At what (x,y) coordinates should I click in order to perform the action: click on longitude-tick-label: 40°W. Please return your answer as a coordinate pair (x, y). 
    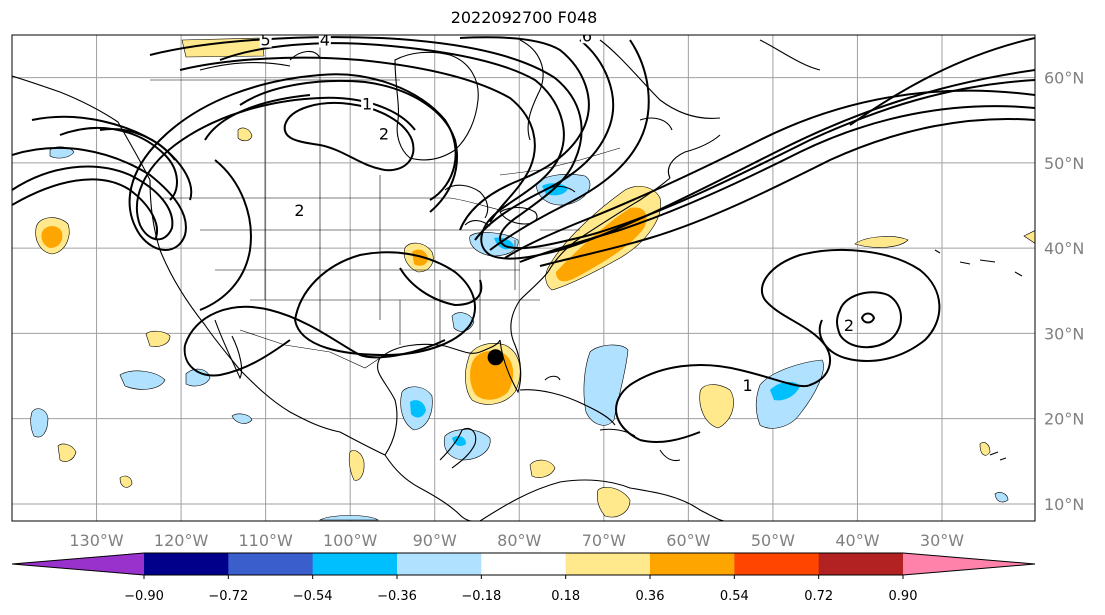
    Looking at the image, I should click on (857, 540).